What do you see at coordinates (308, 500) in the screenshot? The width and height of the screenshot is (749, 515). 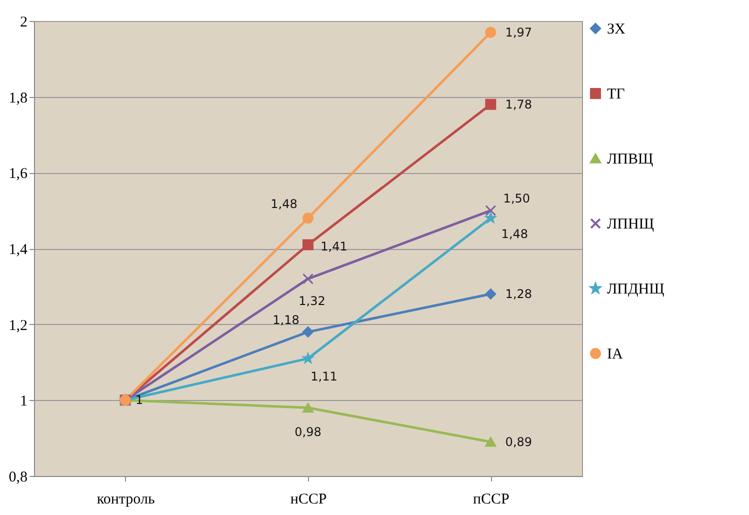 I see `x-tick-label: нССР` at bounding box center [308, 500].